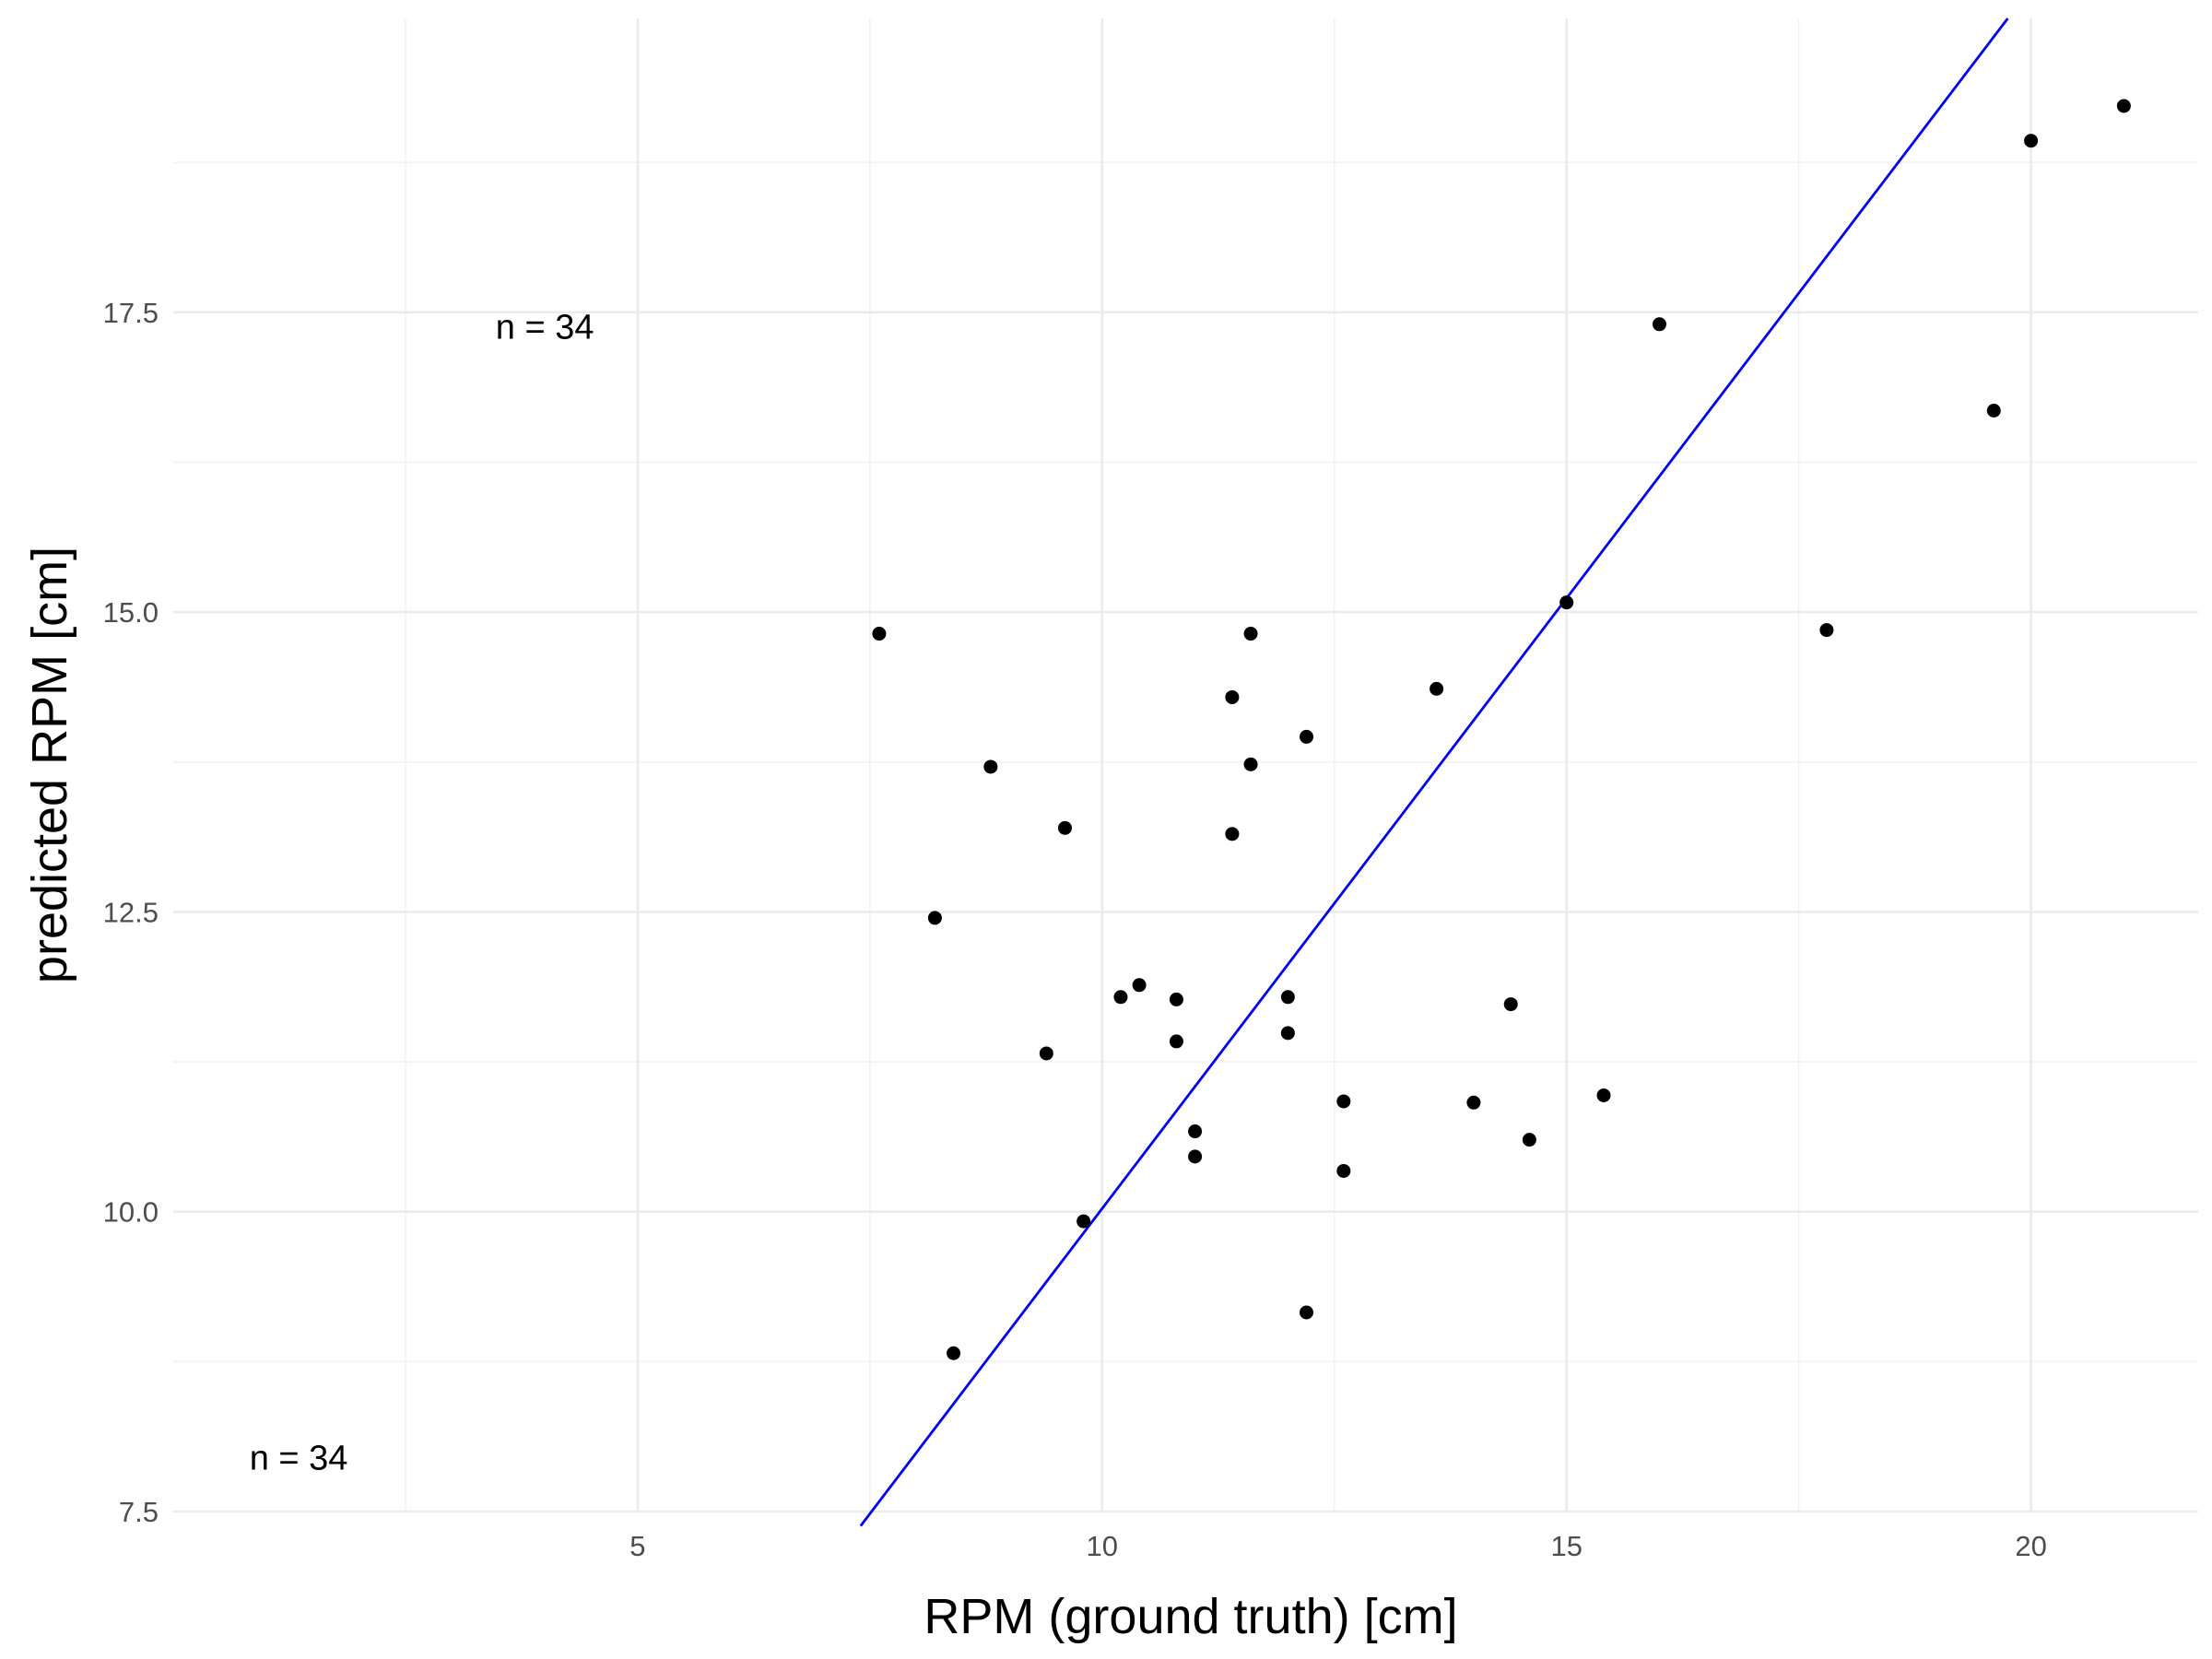 This screenshot has width=2212, height=1659. I want to click on x-axis-tick-labels: 5 10 15 20, so click(1338, 1546).